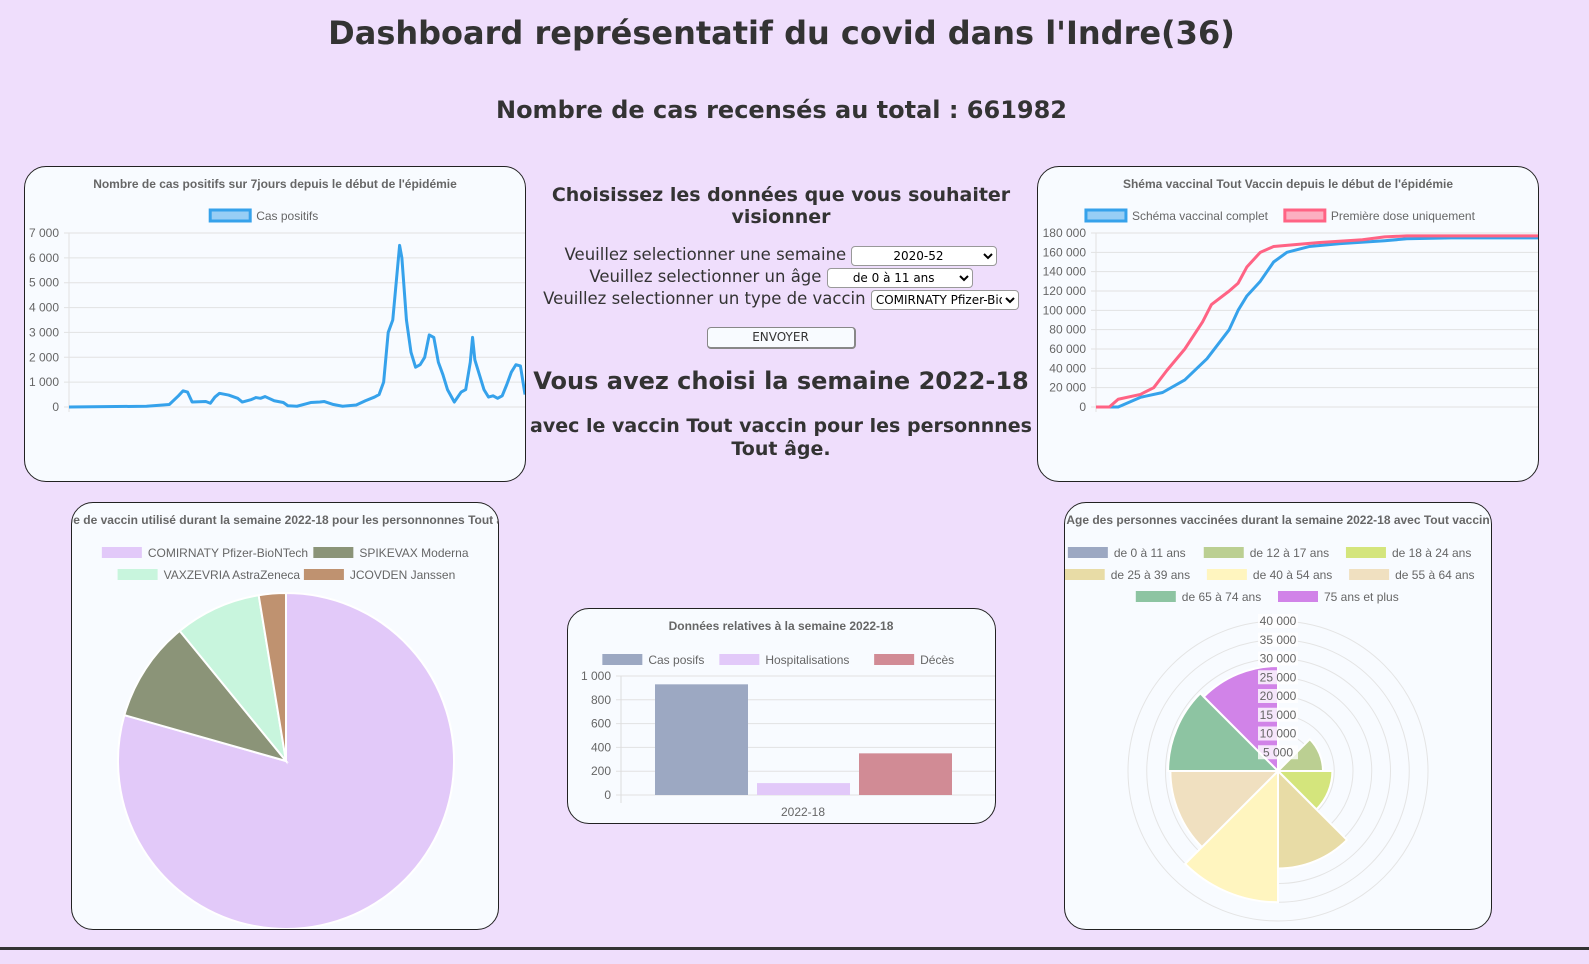  I want to click on legend-label: de 65 à 74 ans, so click(1221, 597).